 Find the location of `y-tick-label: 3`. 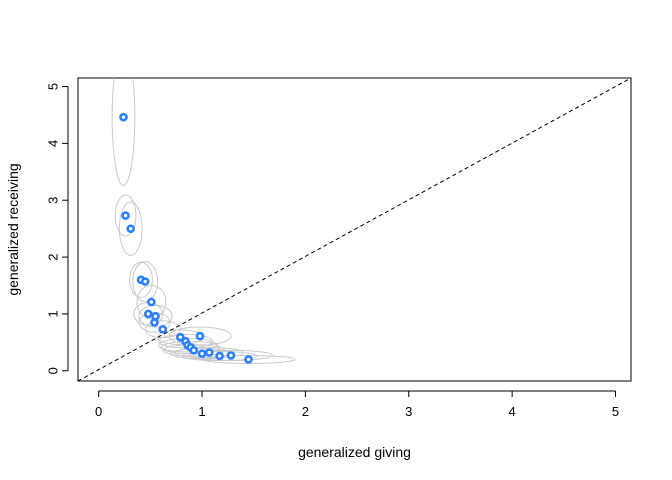

y-tick-label: 3 is located at coordinates (52, 200).